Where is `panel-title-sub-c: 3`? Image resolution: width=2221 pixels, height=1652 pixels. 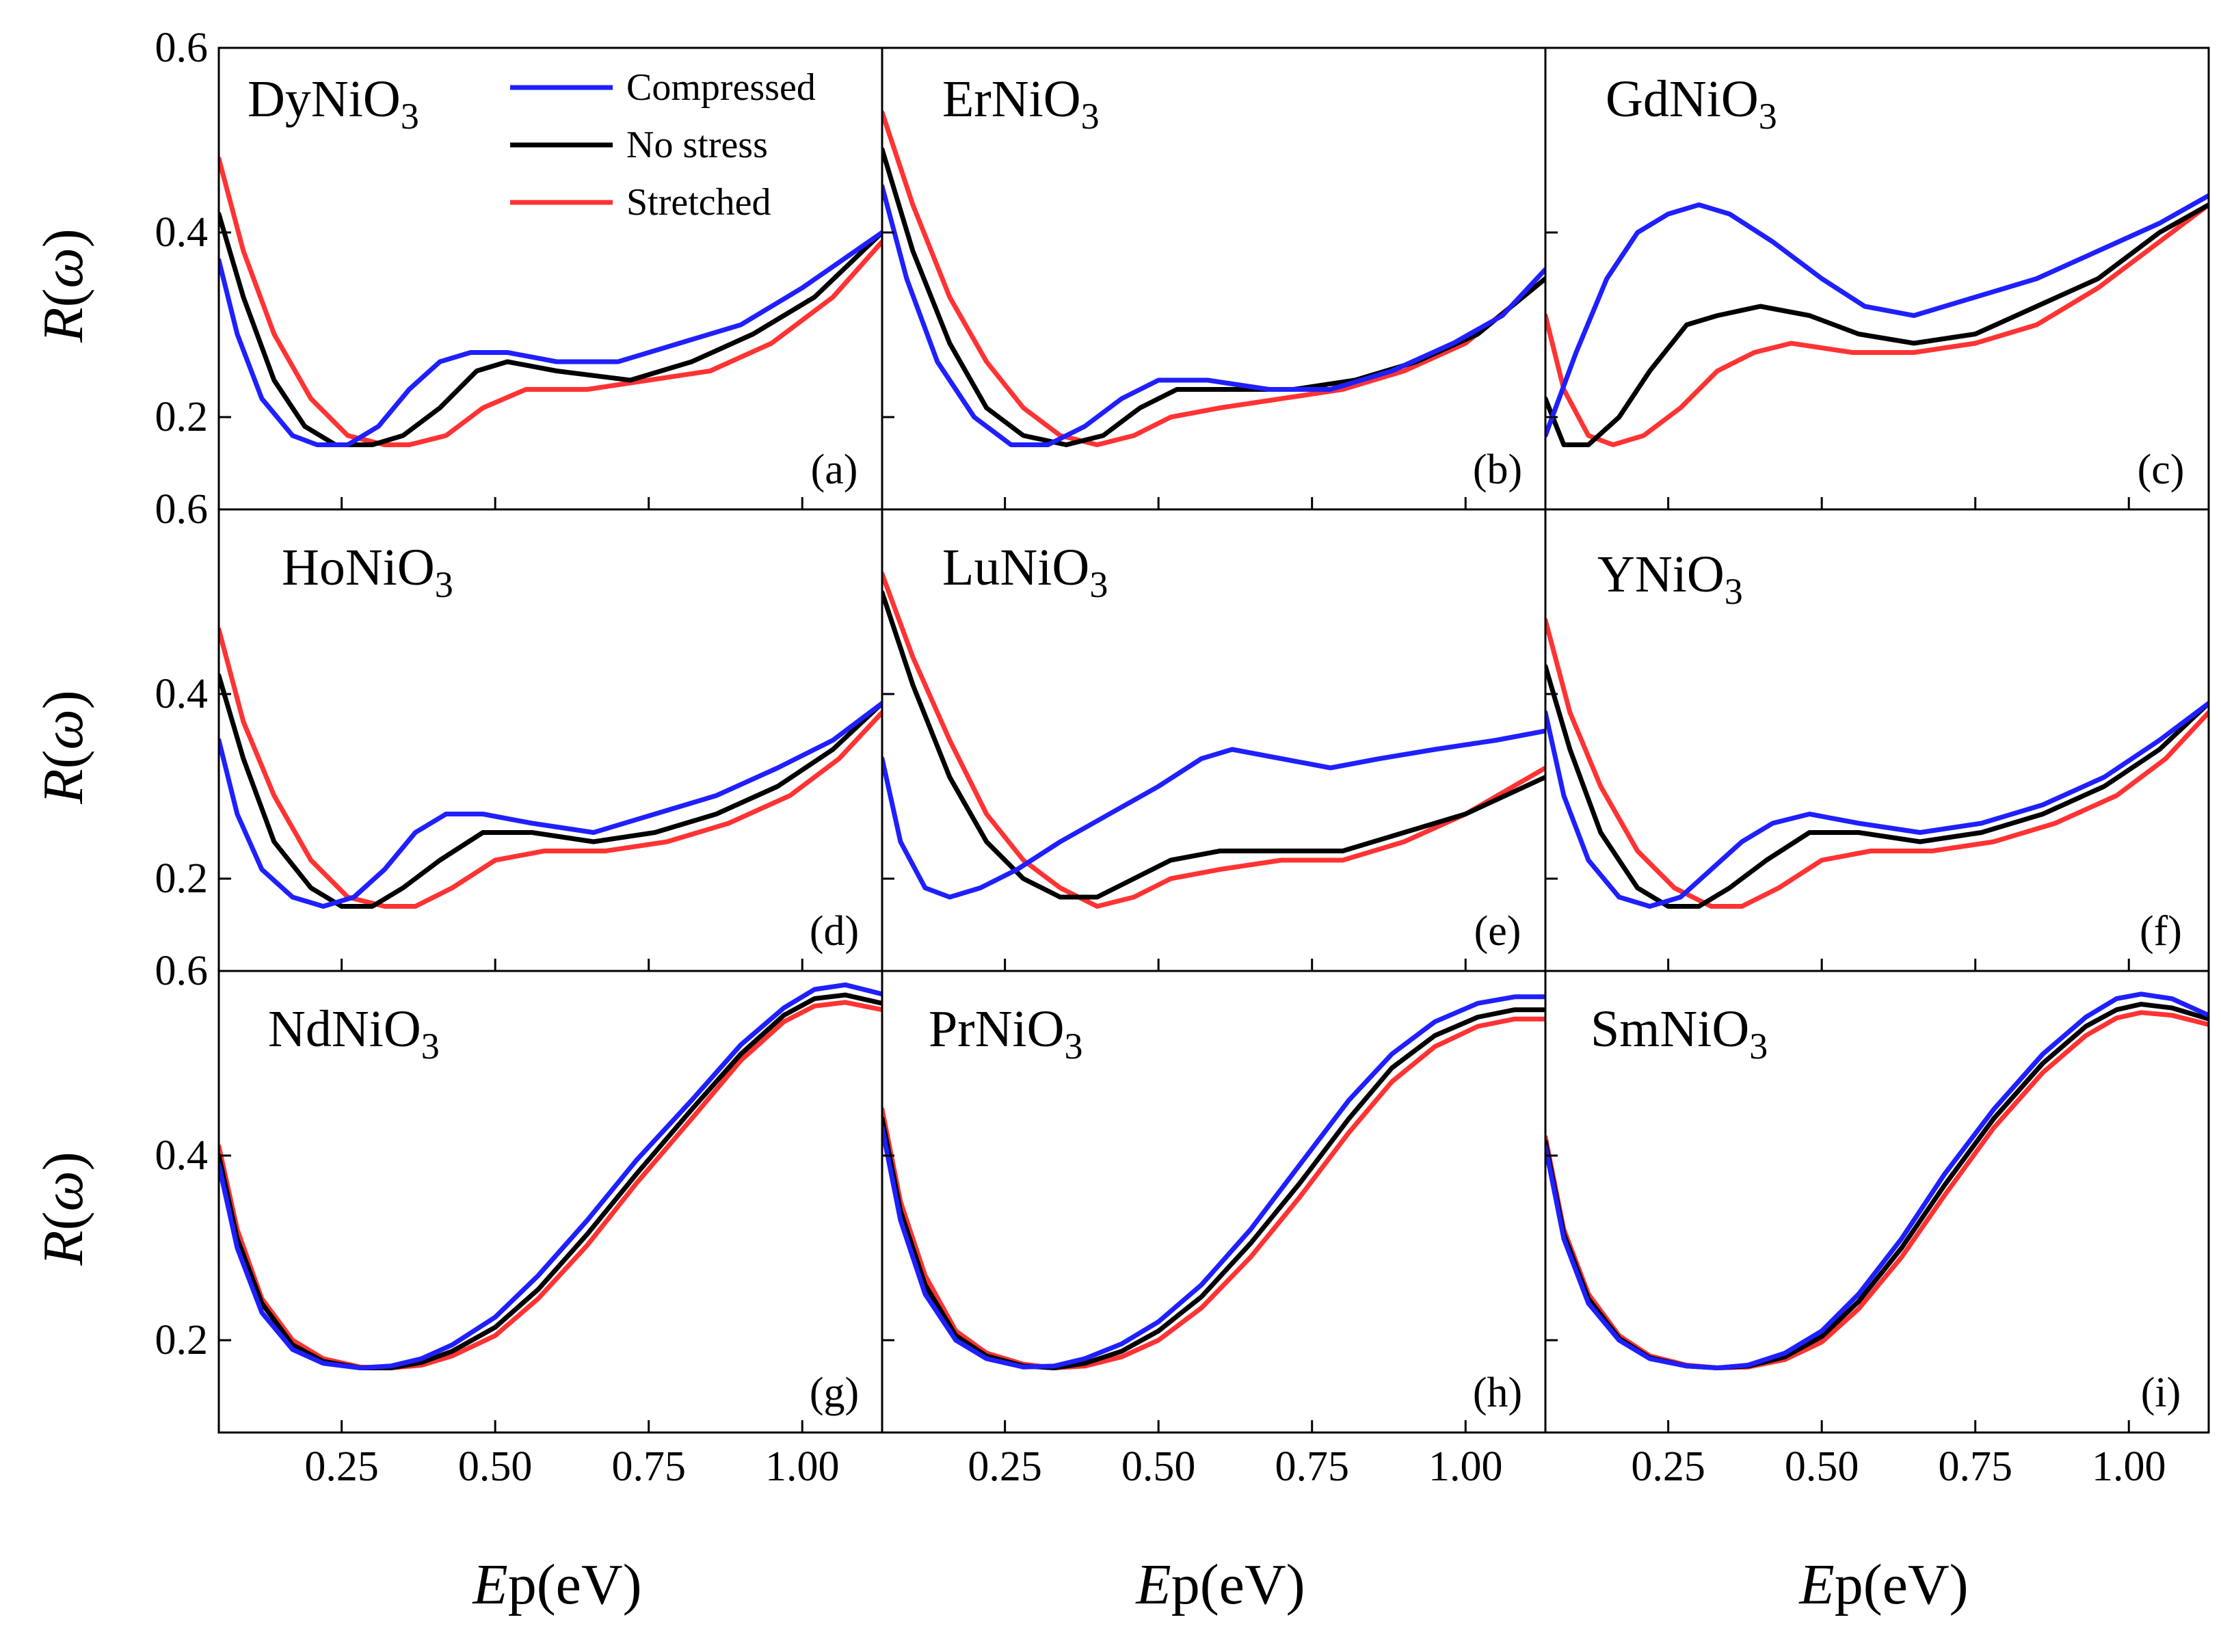
panel-title-sub-c: 3 is located at coordinates (1768, 116).